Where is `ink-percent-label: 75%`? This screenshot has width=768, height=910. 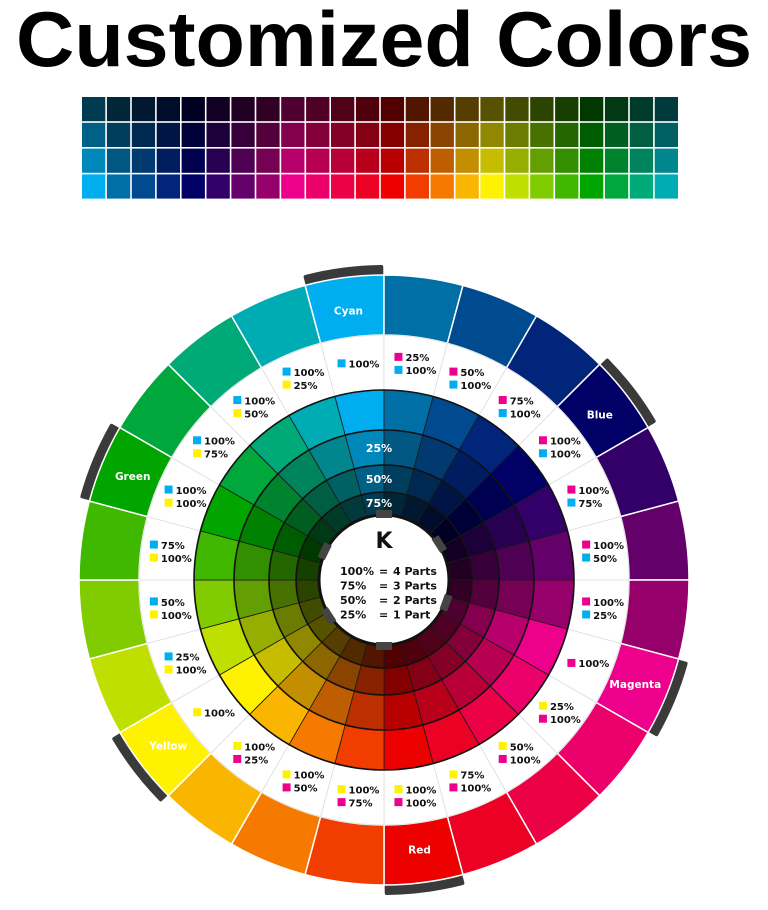
ink-percent-label: 75% is located at coordinates (590, 504).